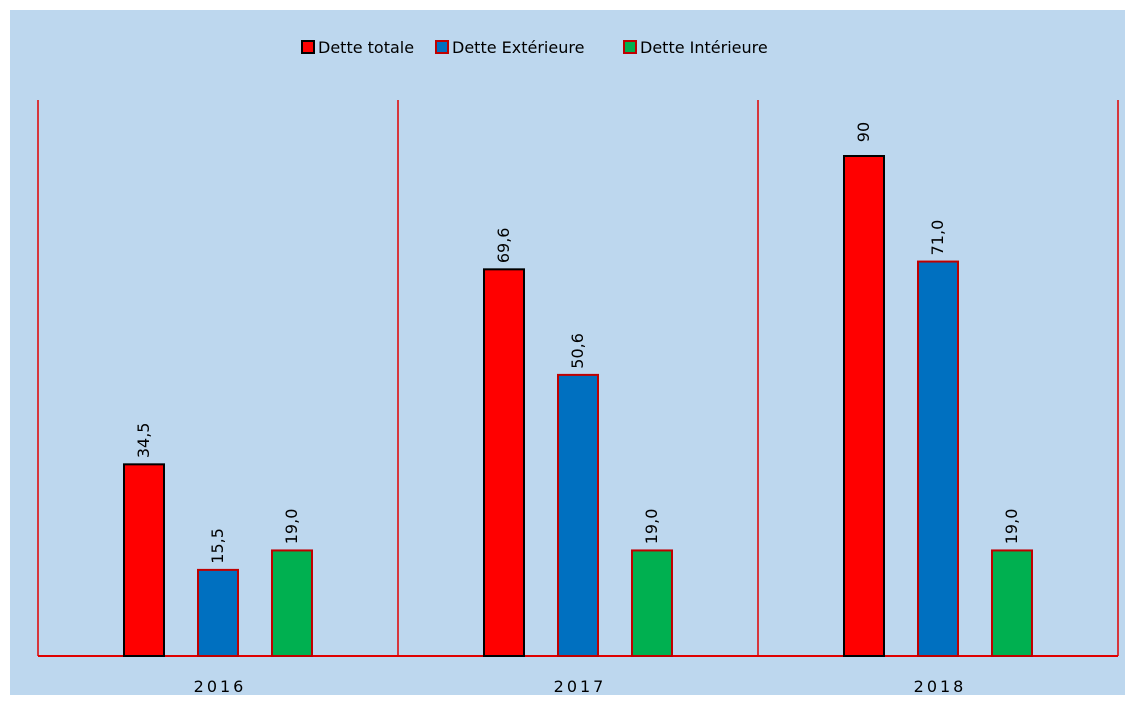 This screenshot has width=1133, height=704. What do you see at coordinates (580, 686) in the screenshot?
I see `x-tick-label: 2017` at bounding box center [580, 686].